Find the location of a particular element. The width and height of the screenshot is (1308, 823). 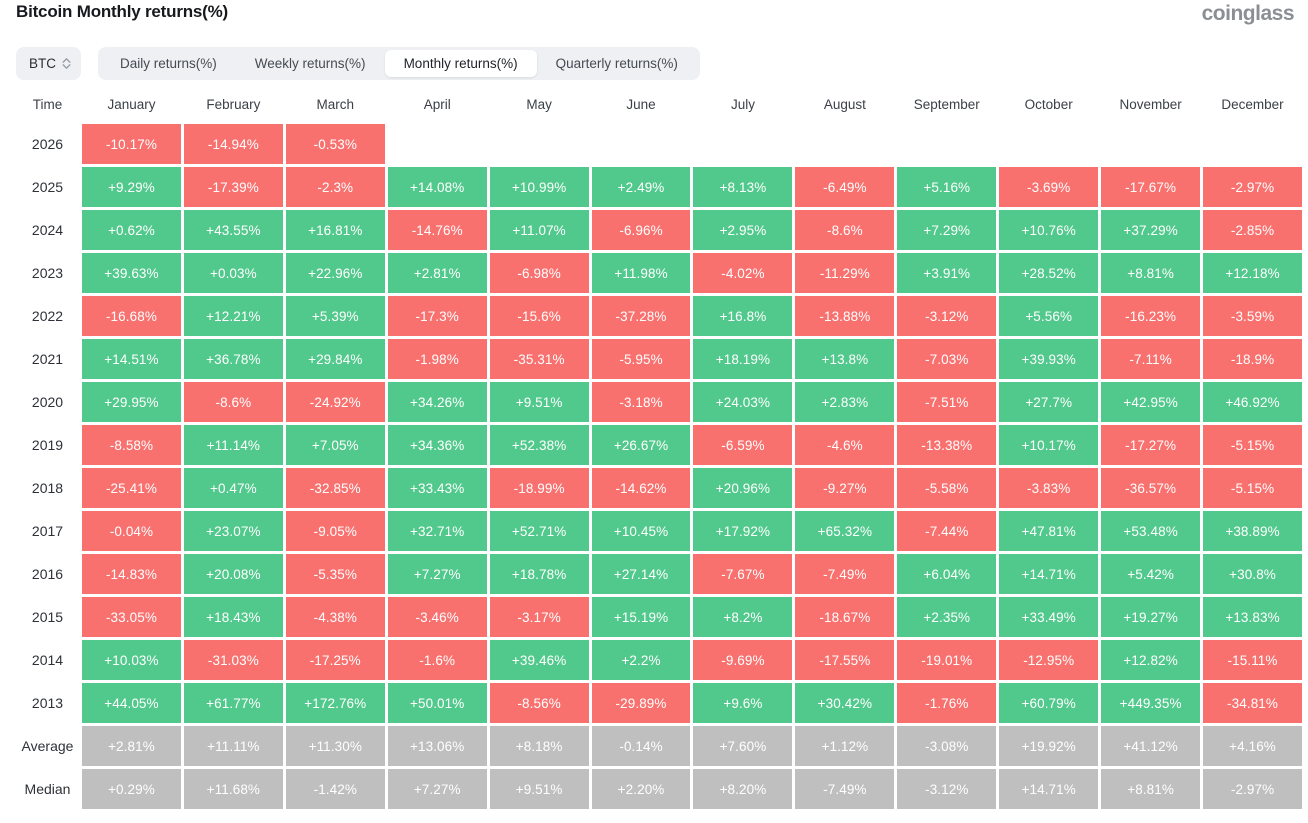

tab-monthly-returns: Monthly returns(%) is located at coordinates (460, 63).